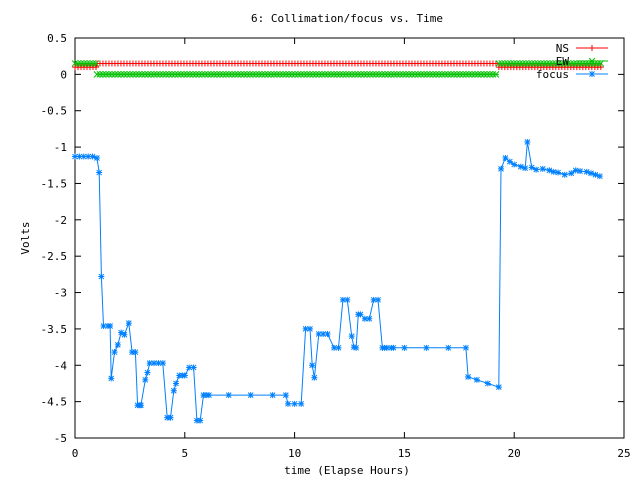 The height and width of the screenshot is (480, 640). Describe the element at coordinates (514, 453) in the screenshot. I see `x-tick-label: 20` at that location.